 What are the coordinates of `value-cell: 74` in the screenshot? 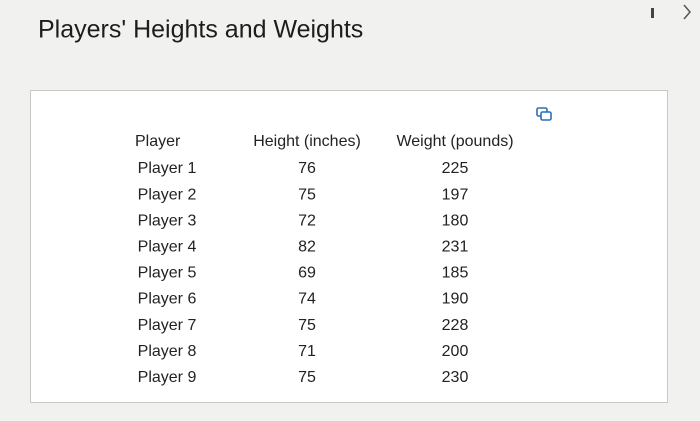 It's located at (307, 299).